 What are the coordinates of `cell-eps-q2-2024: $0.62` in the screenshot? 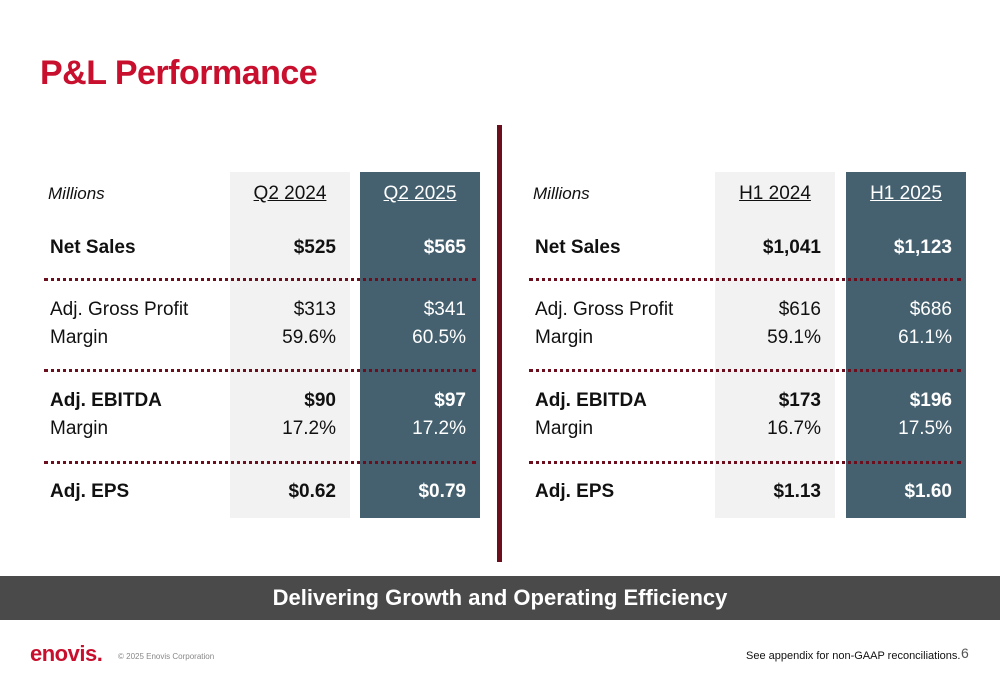 It's located at (312, 491).